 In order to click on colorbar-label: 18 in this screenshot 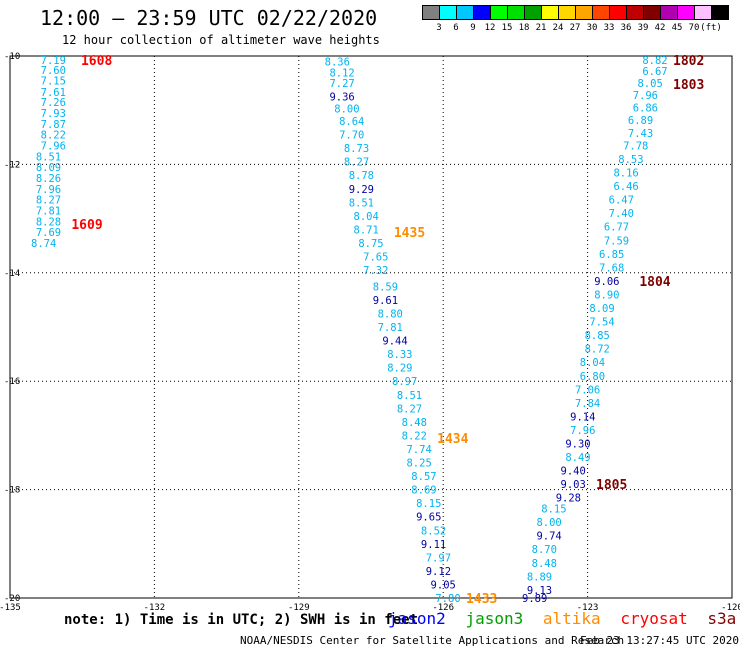, I will do `click(524, 28)`.